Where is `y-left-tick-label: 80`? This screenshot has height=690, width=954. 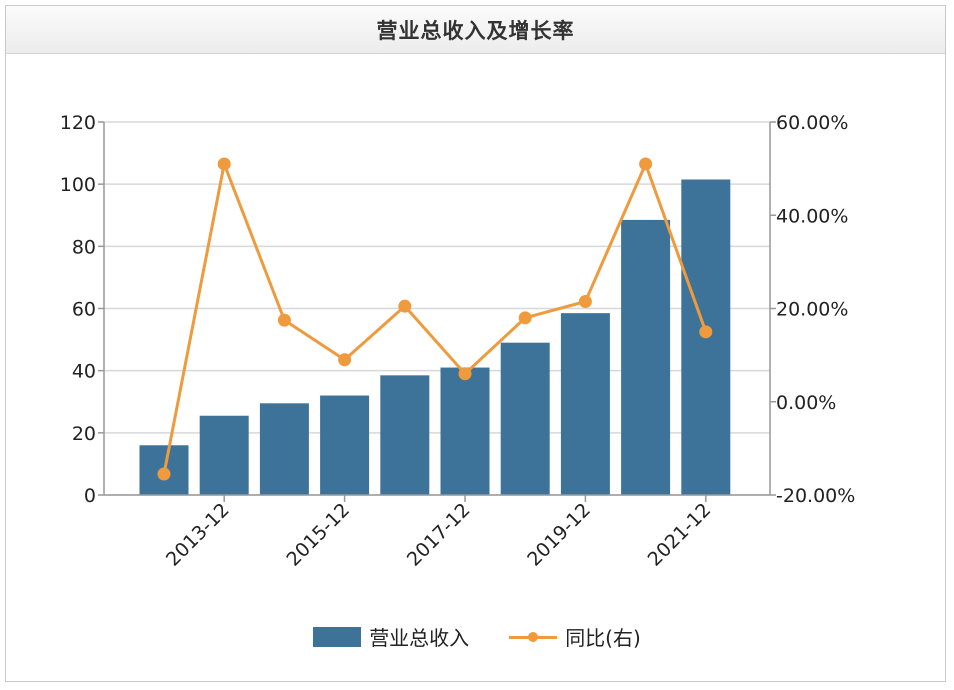
y-left-tick-label: 80 is located at coordinates (84, 247).